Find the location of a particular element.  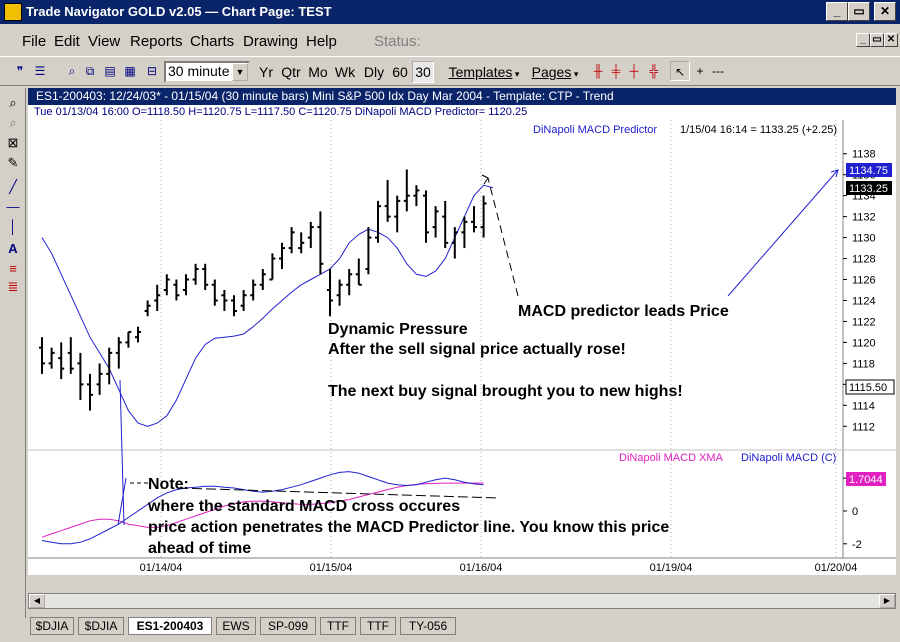

chevron-down-icon: ▼ is located at coordinates (240, 72).